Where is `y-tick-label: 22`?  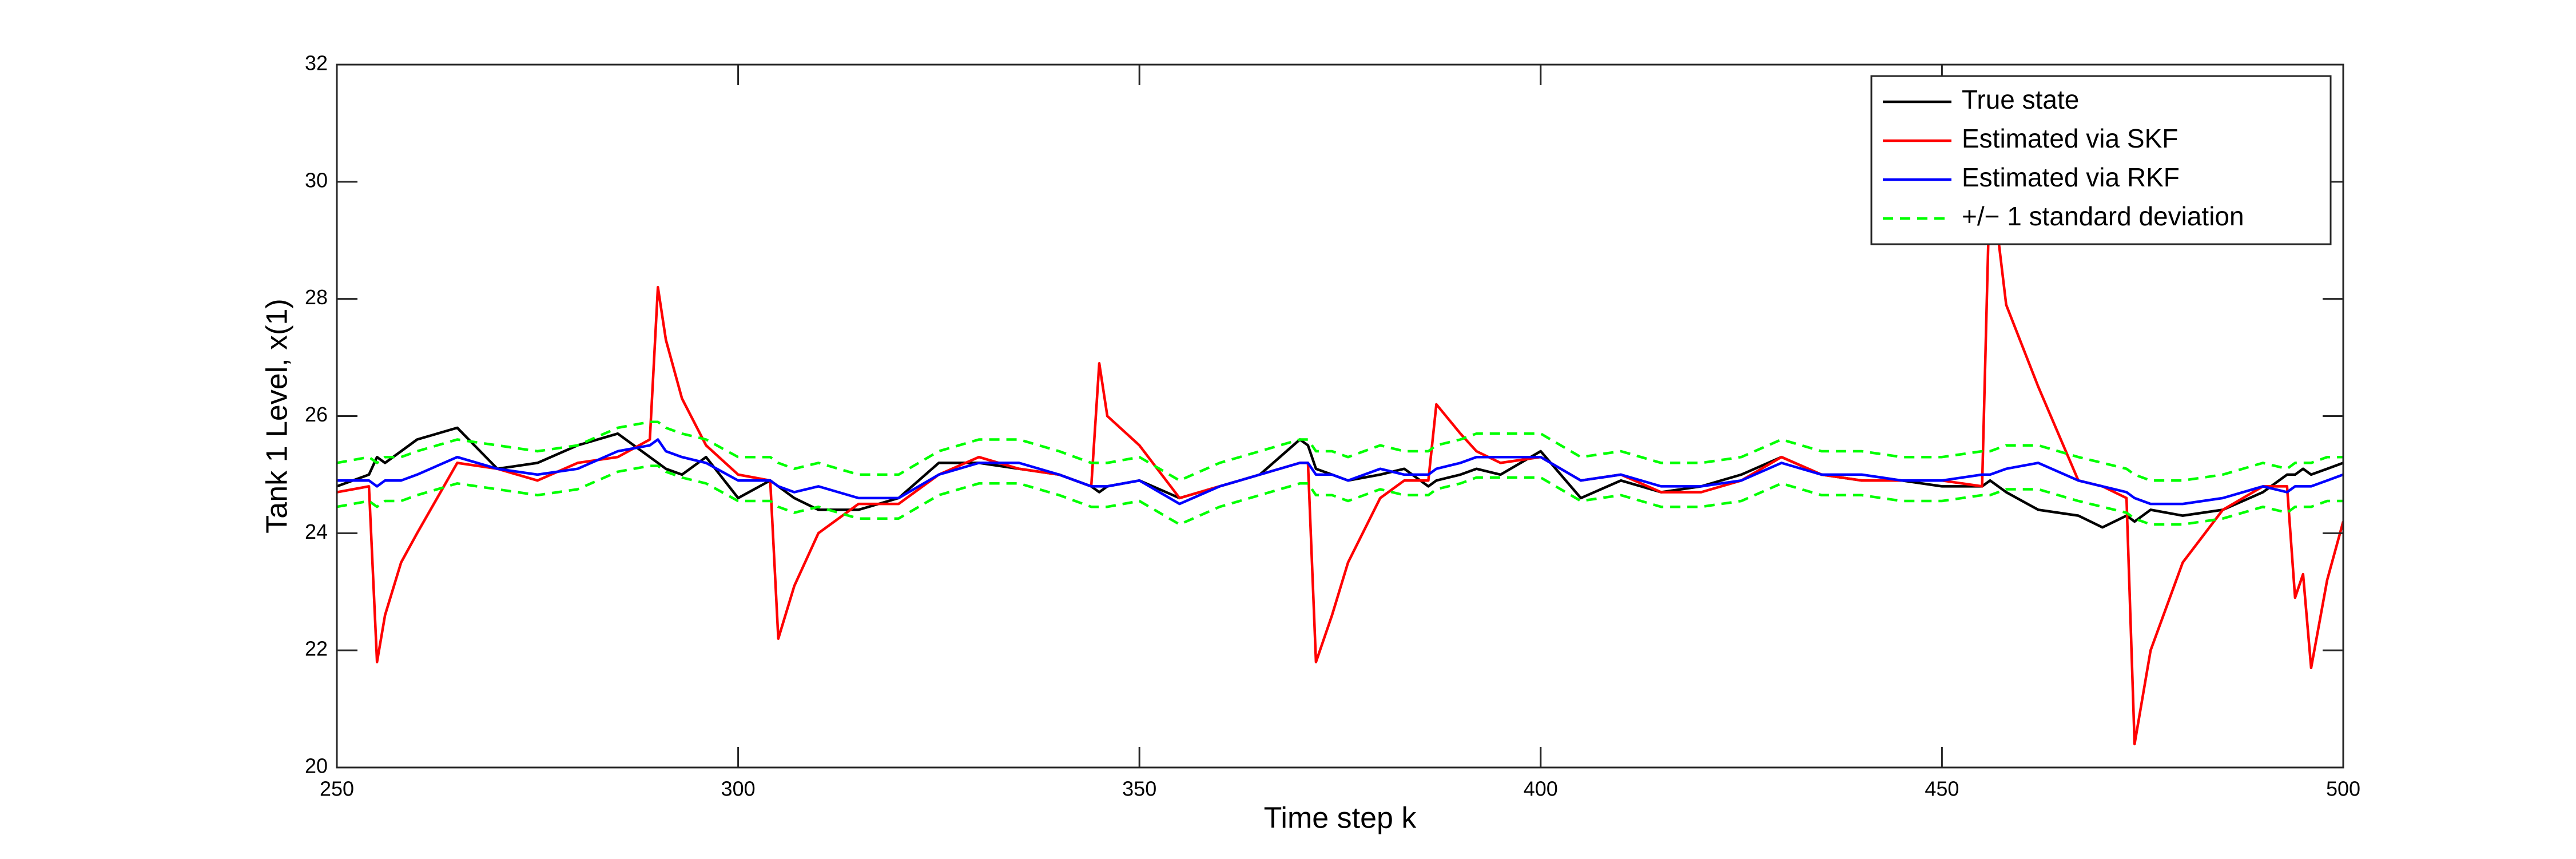 y-tick-label: 22 is located at coordinates (316, 649).